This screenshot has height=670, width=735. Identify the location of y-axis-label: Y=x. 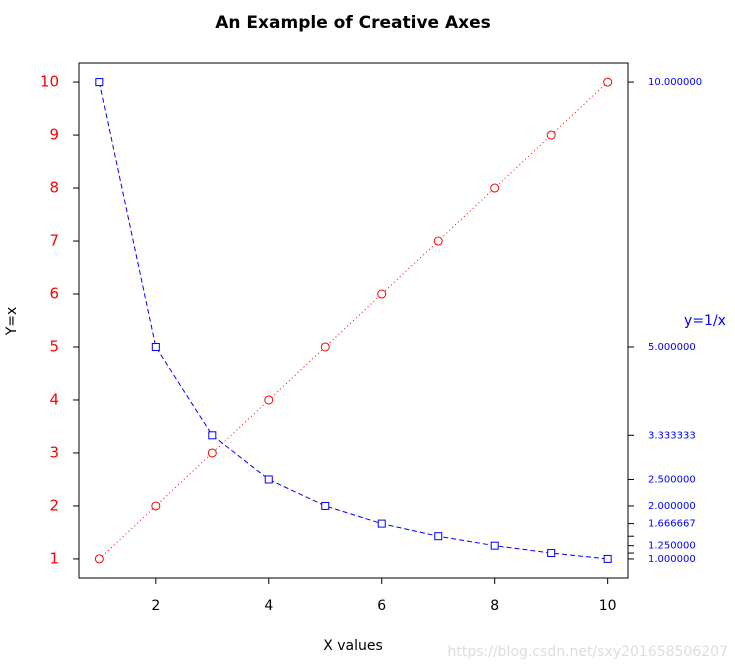
(12, 322).